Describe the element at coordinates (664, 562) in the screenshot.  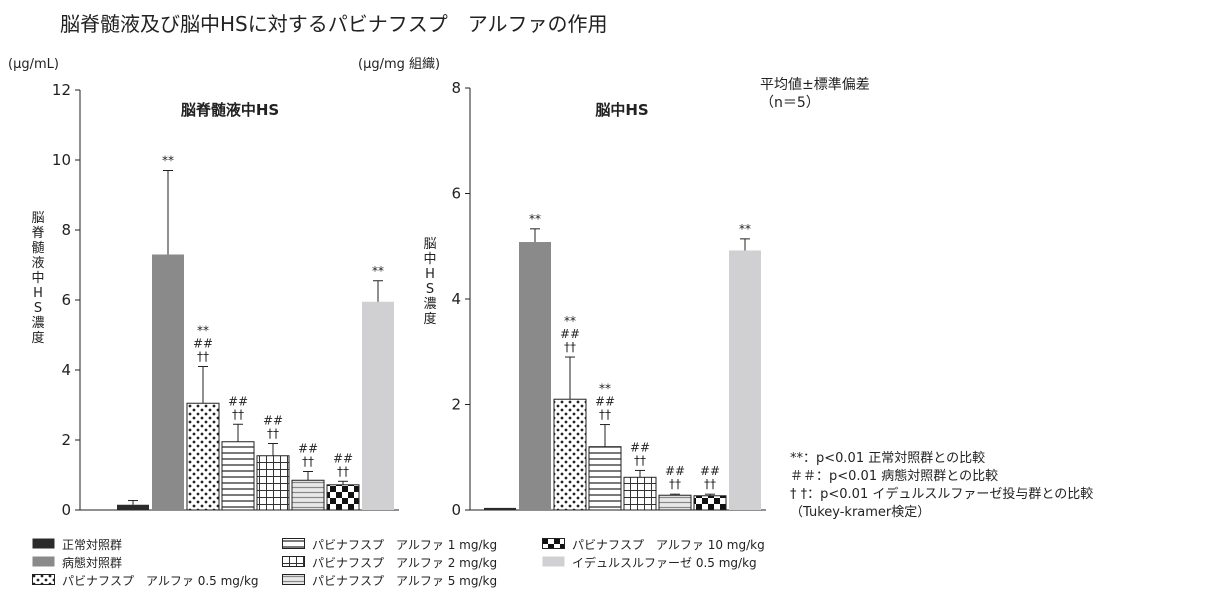
I see `legend-label: イデュルスルファーゼ 0.5 mg/kg` at that location.